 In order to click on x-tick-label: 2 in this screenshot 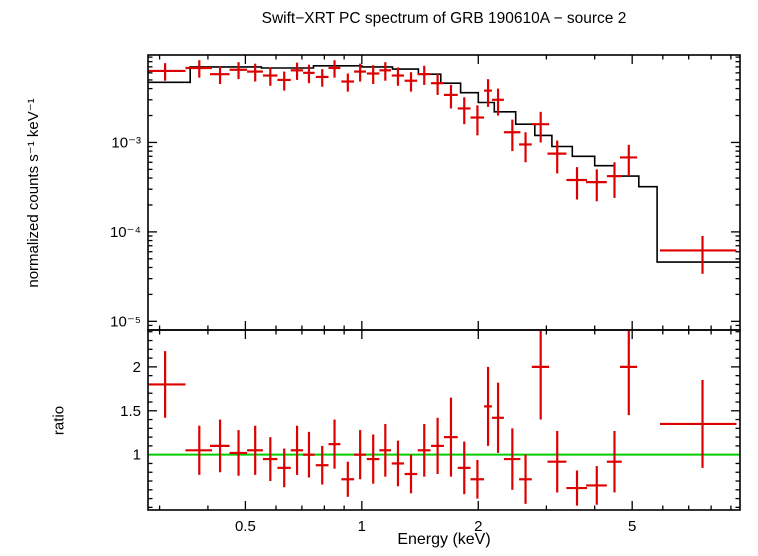, I will do `click(478, 526)`.